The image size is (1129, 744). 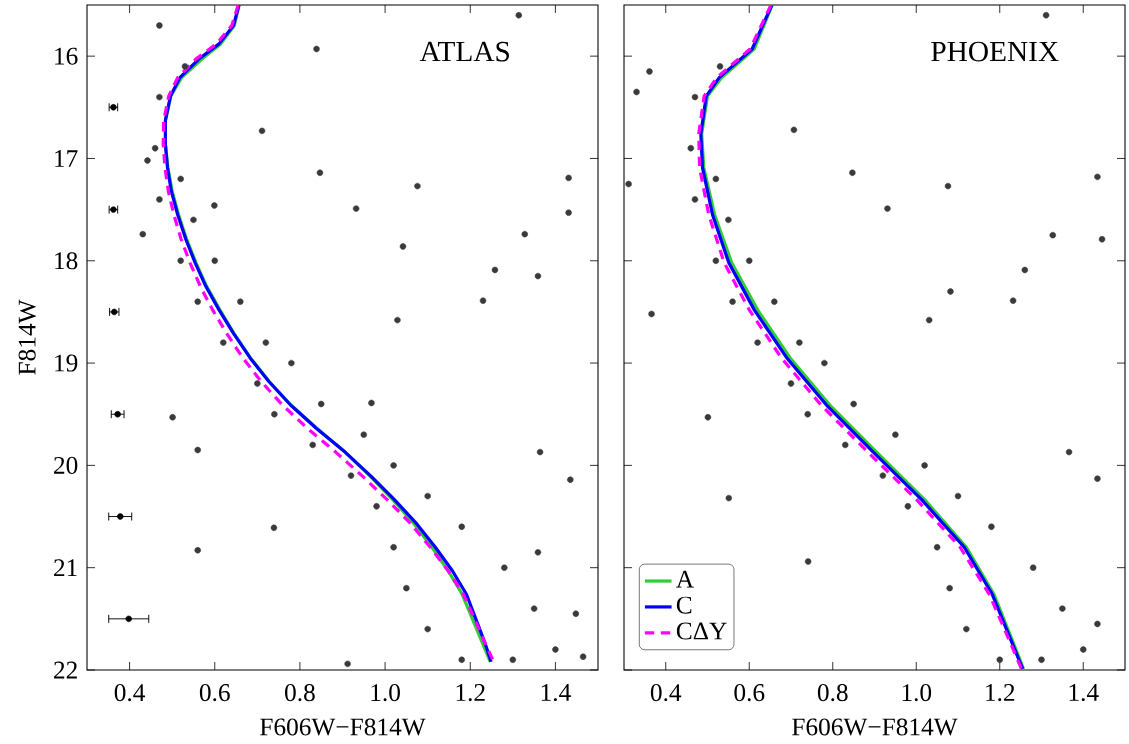 I want to click on y-tick-label: 17, so click(x=66, y=158).